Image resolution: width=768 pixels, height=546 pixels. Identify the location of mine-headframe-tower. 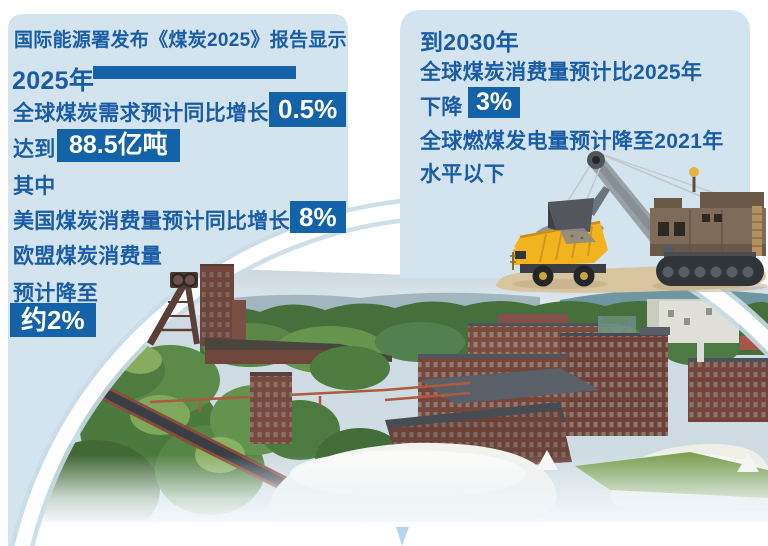
(269, 327).